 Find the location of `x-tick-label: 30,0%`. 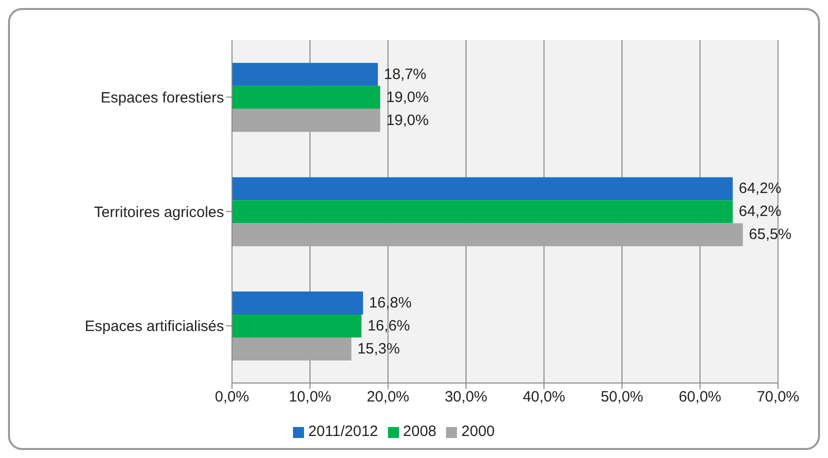

x-tick-label: 30,0% is located at coordinates (466, 397).